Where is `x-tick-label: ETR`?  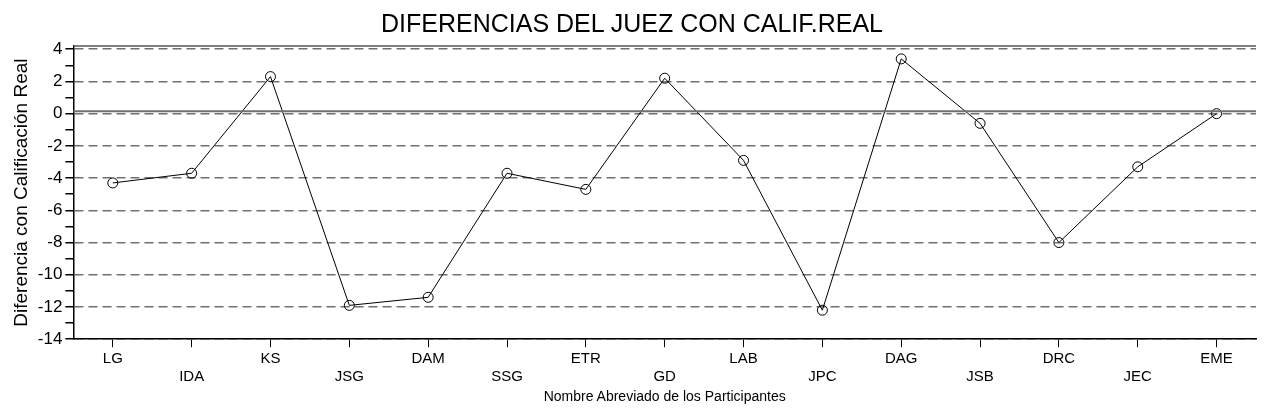 x-tick-label: ETR is located at coordinates (586, 358).